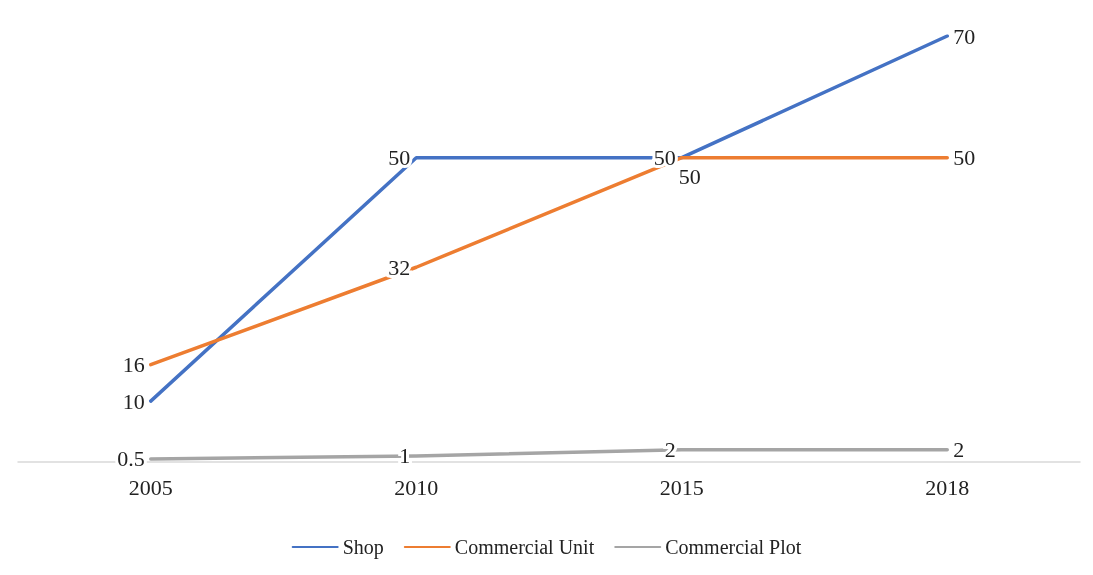  What do you see at coordinates (964, 36) in the screenshot?
I see `data-label: 70` at bounding box center [964, 36].